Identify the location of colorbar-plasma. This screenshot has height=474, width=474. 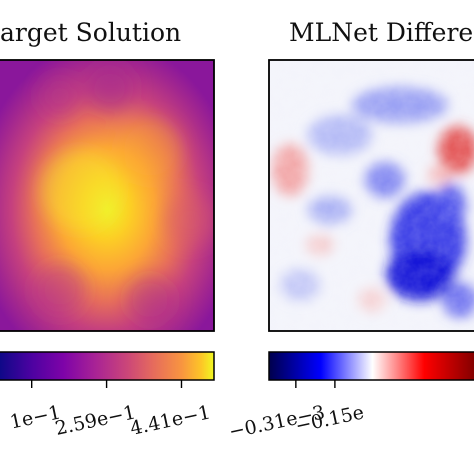
(107, 366).